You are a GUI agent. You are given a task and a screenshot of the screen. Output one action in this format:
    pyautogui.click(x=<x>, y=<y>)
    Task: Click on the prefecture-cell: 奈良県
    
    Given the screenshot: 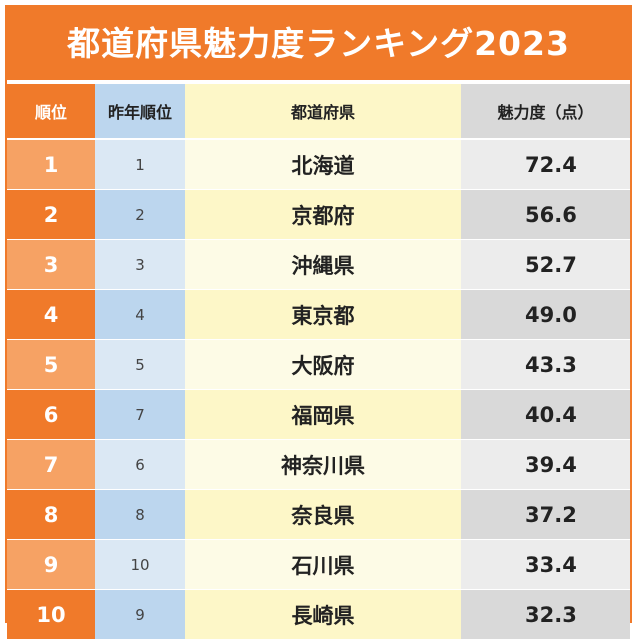 What is the action you would take?
    pyautogui.click(x=323, y=514)
    